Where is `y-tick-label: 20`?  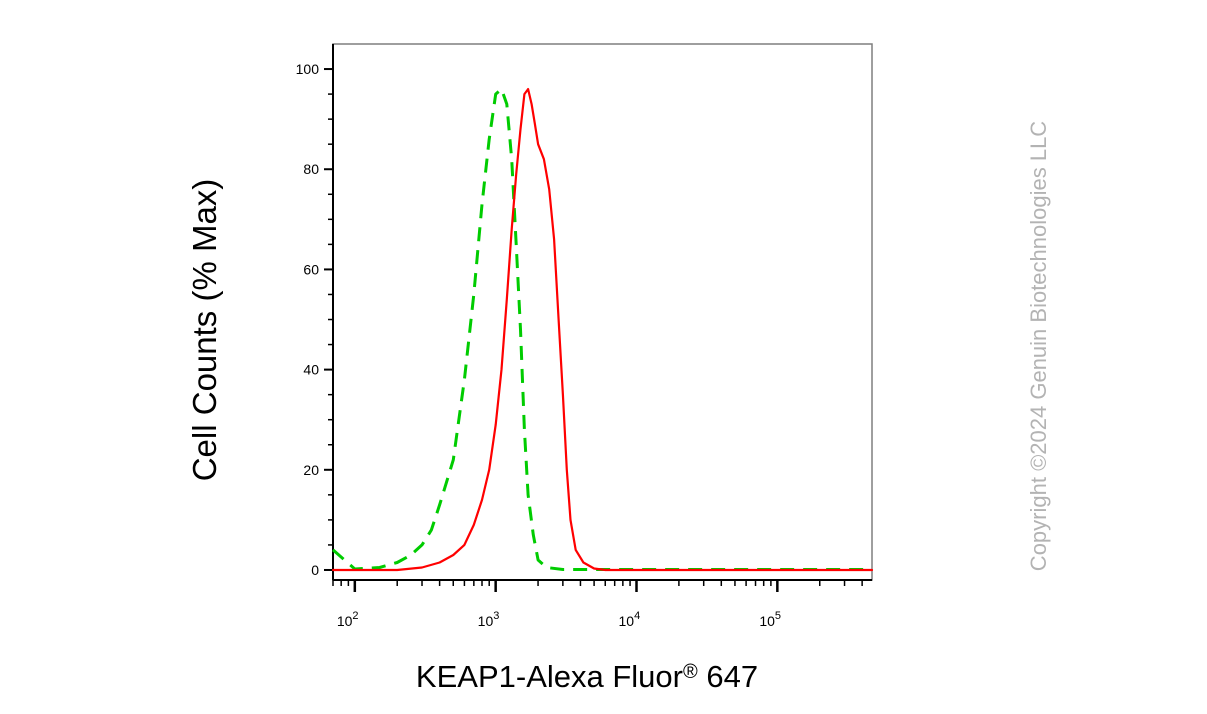
y-tick-label: 20 is located at coordinates (311, 470).